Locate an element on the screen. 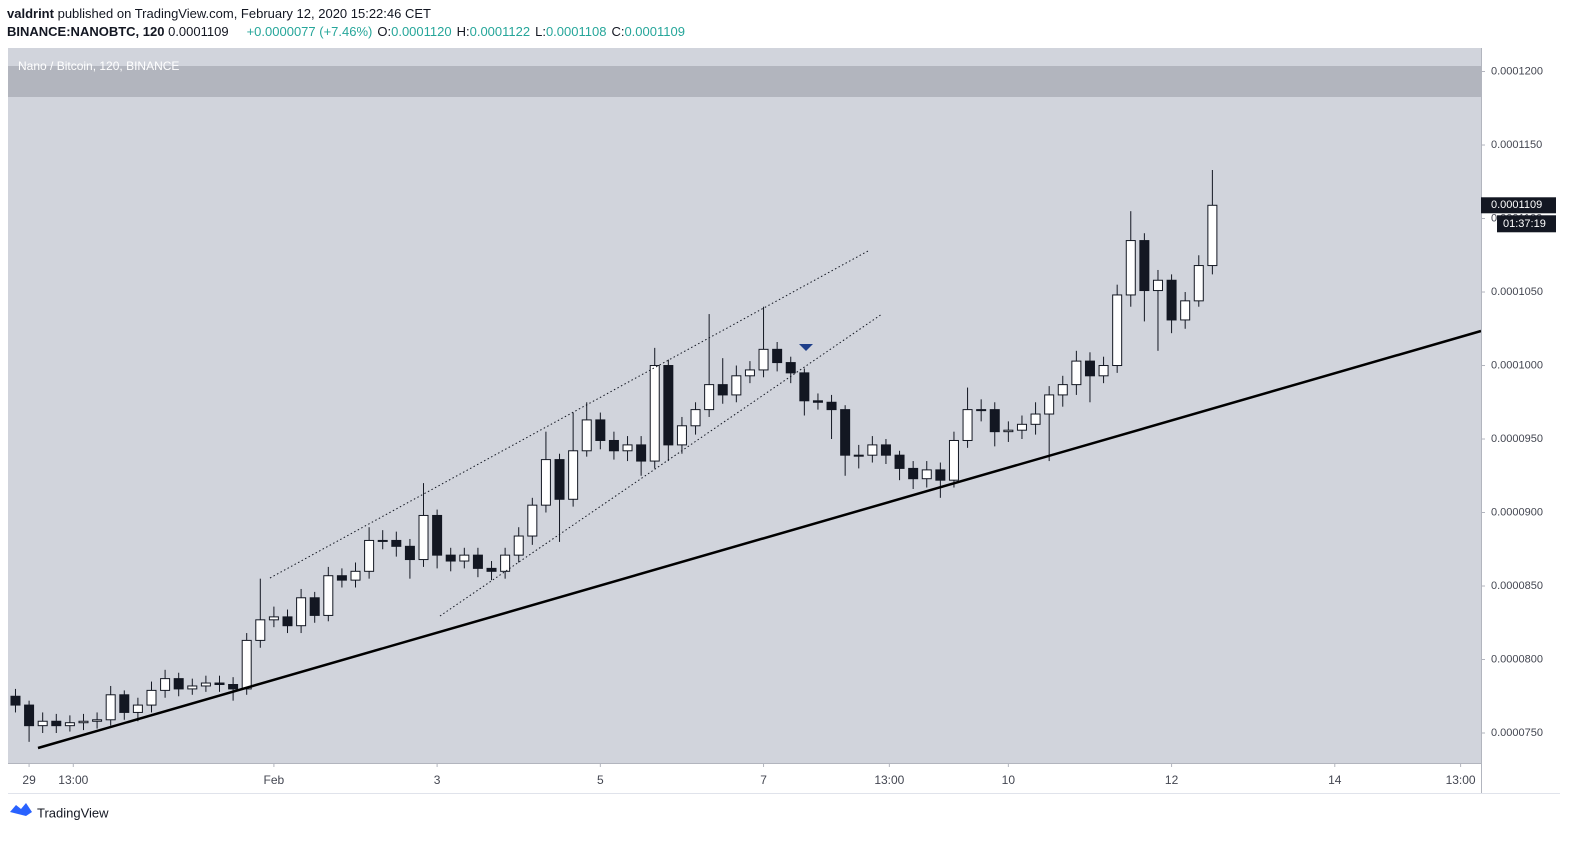 This screenshot has height=844, width=1586. chart-title: Nano / Bitcoin, 120, BINANCE is located at coordinates (98, 66).